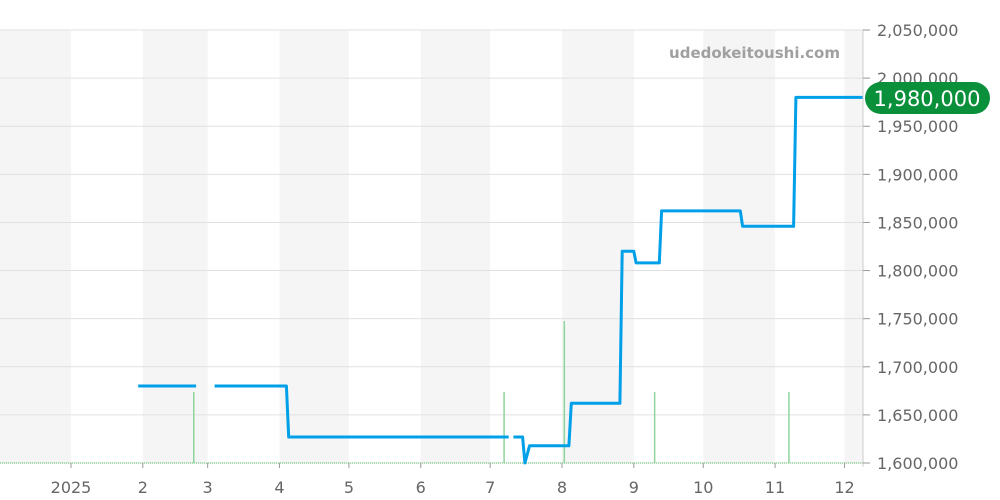  What do you see at coordinates (634, 487) in the screenshot?
I see `x-tick-label: 9` at bounding box center [634, 487].